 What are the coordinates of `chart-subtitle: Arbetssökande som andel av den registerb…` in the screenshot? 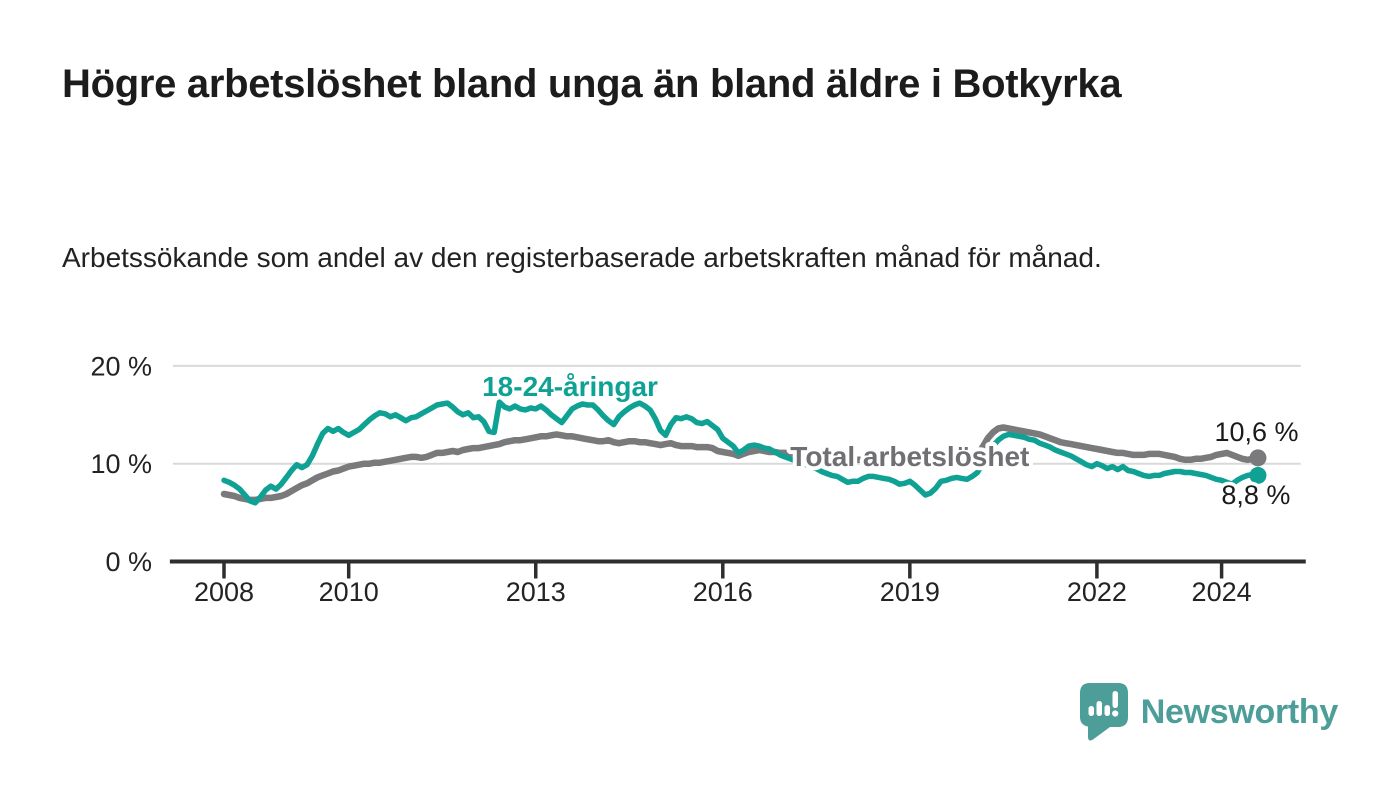 It's located at (582, 257).